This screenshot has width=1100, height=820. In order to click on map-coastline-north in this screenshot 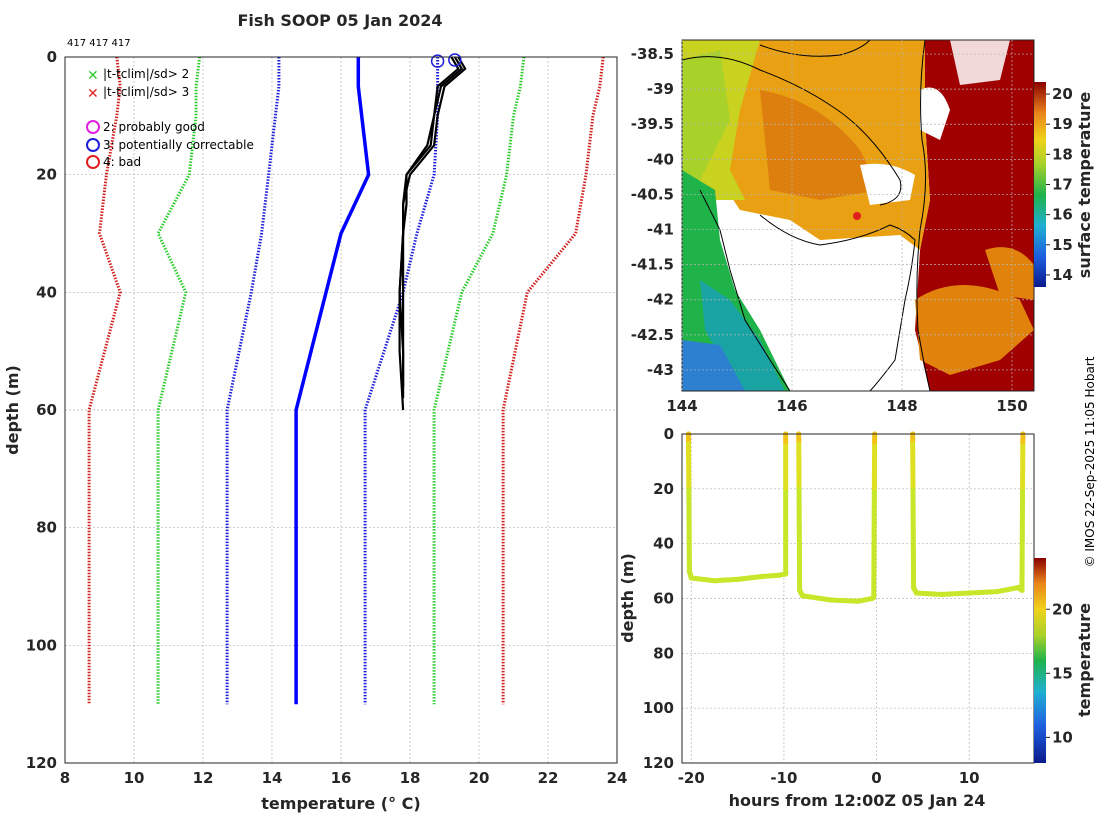, I will do `click(815, 48)`.